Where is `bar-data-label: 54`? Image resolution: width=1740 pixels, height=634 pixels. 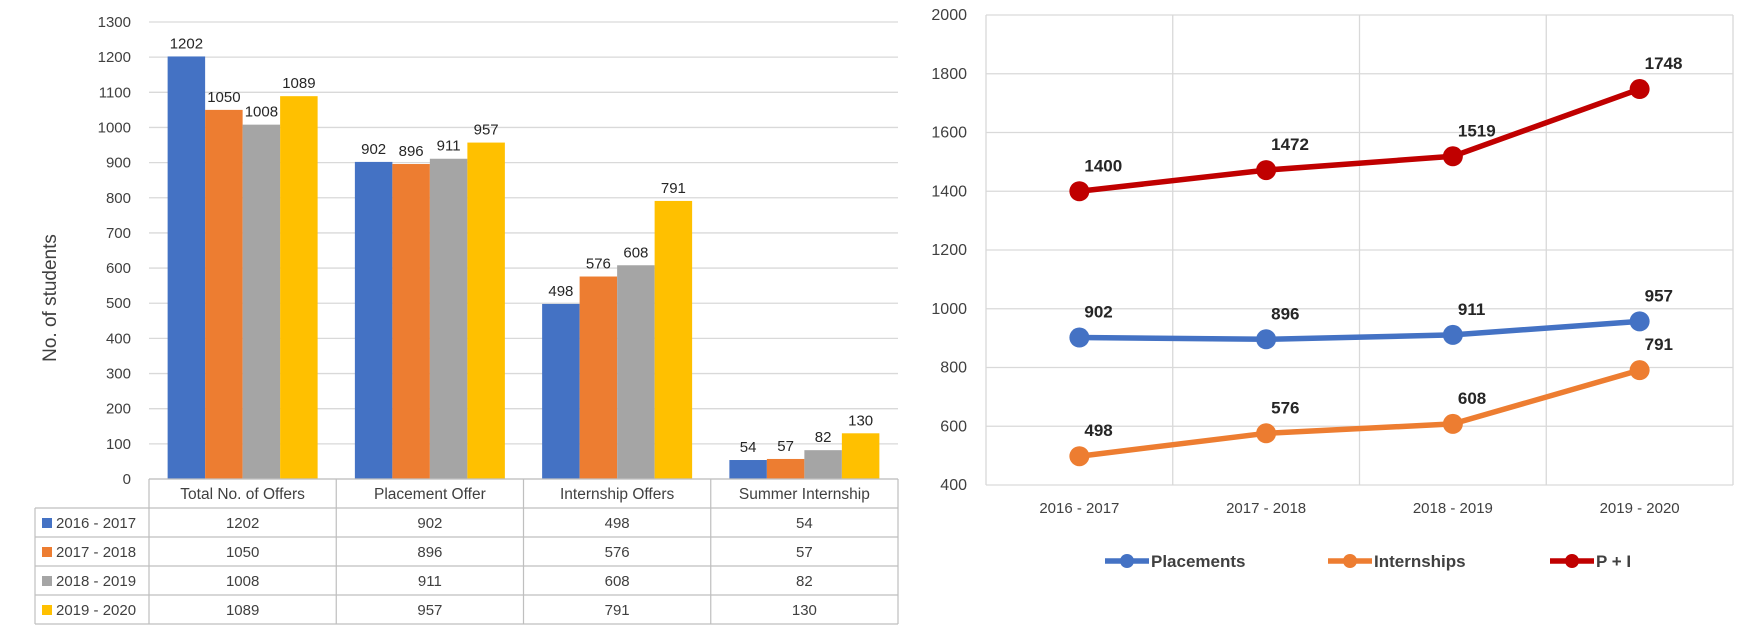
bar-data-label: 54 is located at coordinates (748, 447).